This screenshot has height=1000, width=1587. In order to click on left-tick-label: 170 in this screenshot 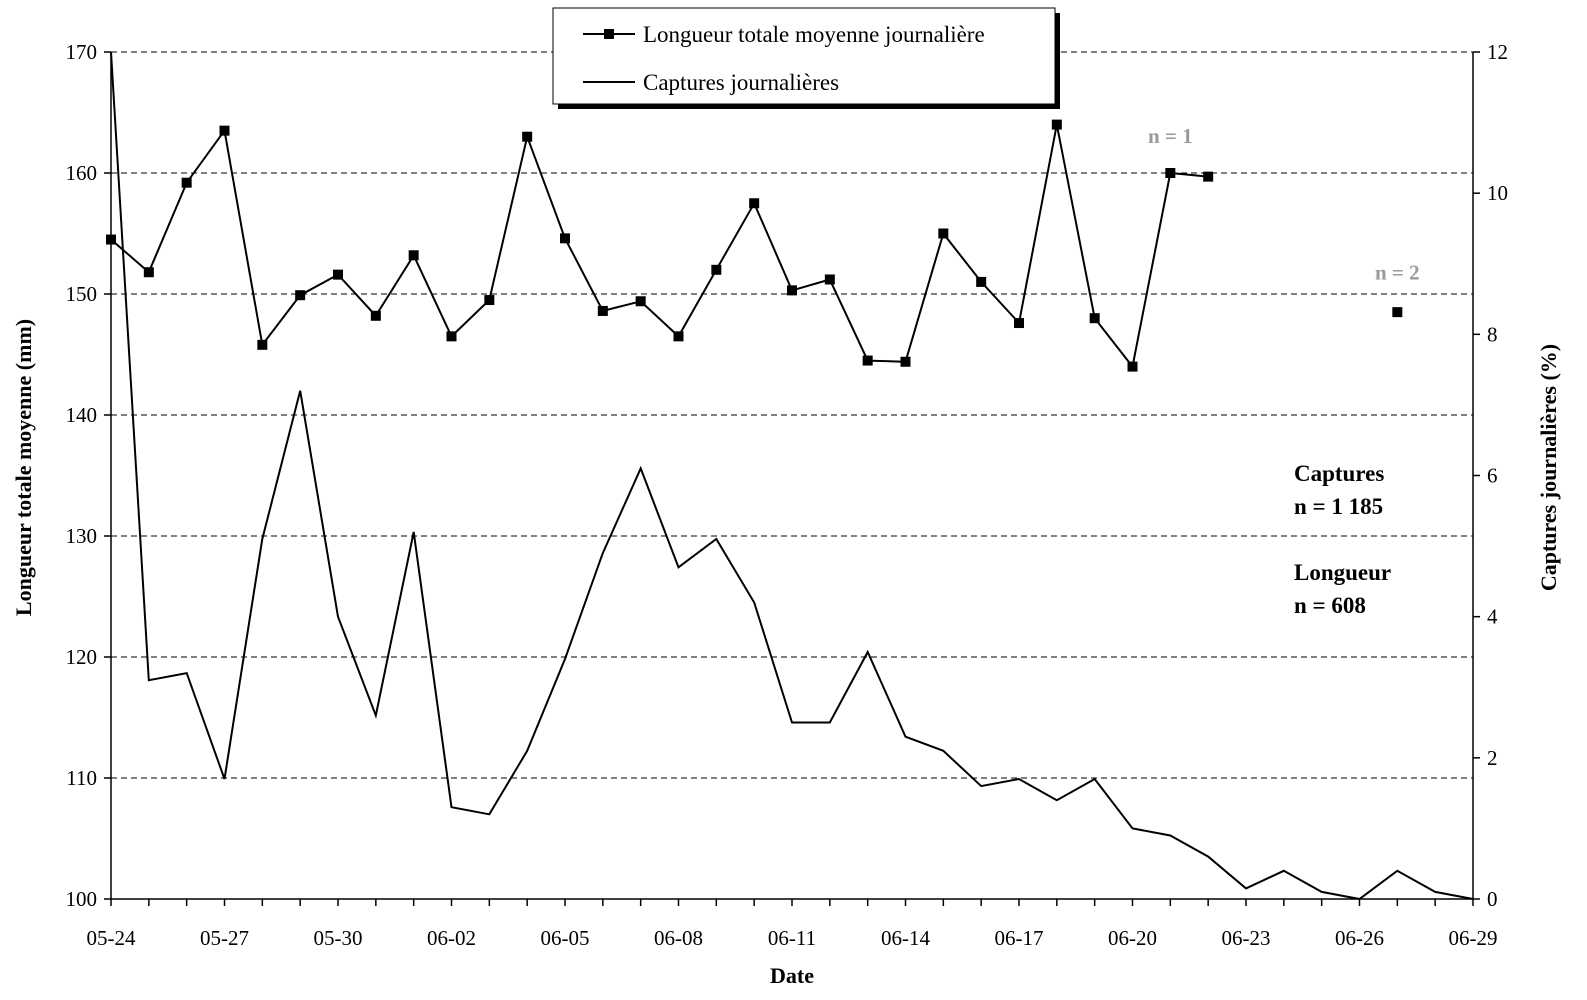, I will do `click(82, 52)`.